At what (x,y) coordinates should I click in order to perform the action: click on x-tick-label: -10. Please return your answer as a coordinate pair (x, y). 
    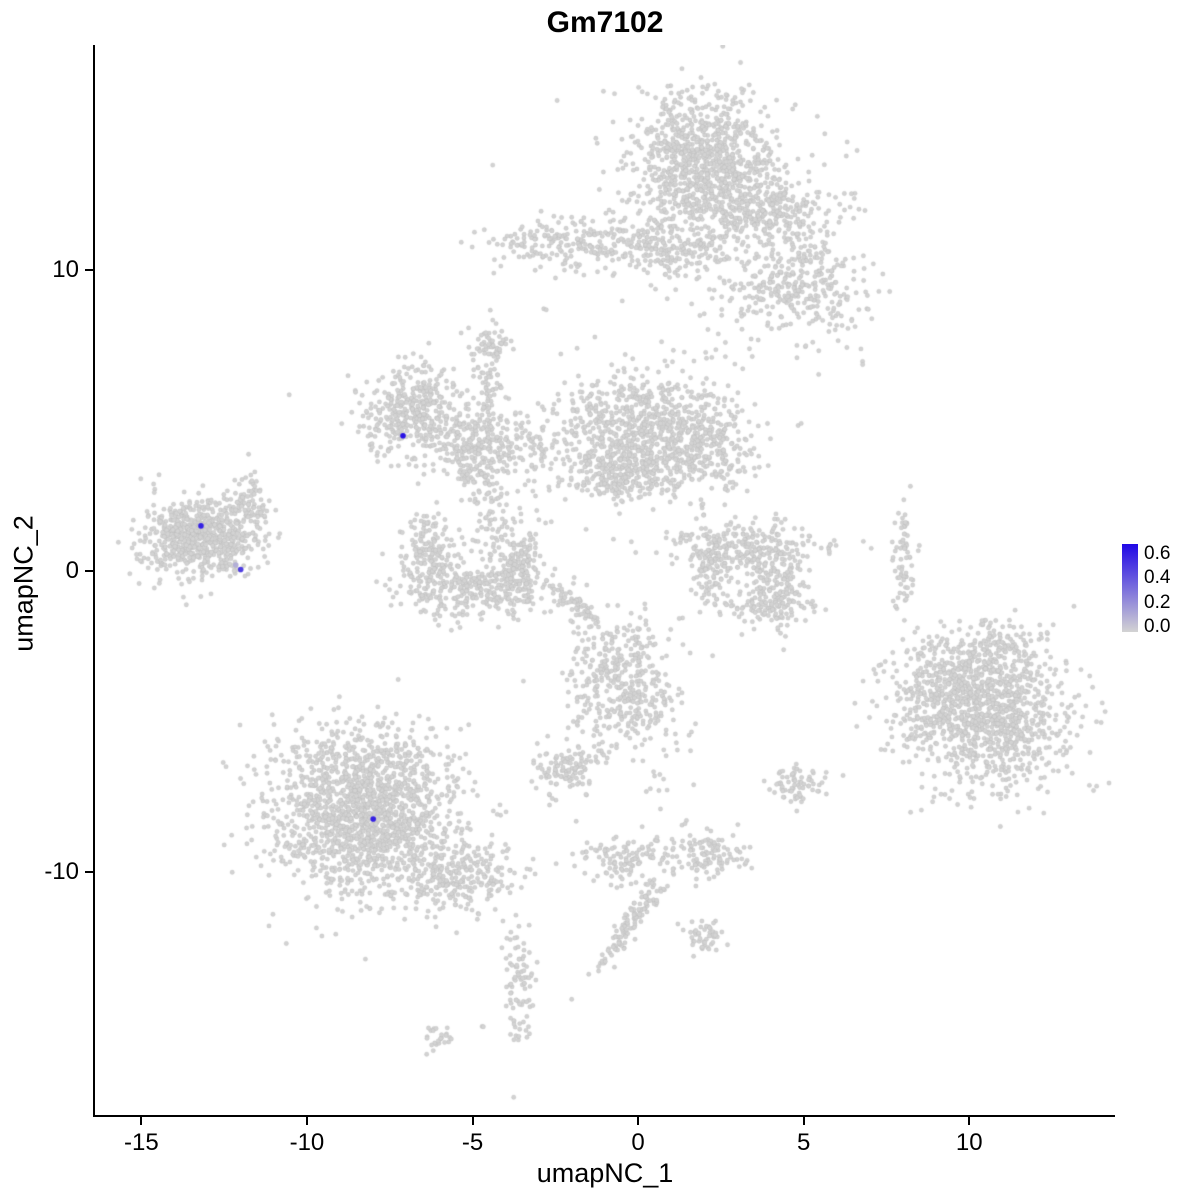
    Looking at the image, I should click on (307, 1142).